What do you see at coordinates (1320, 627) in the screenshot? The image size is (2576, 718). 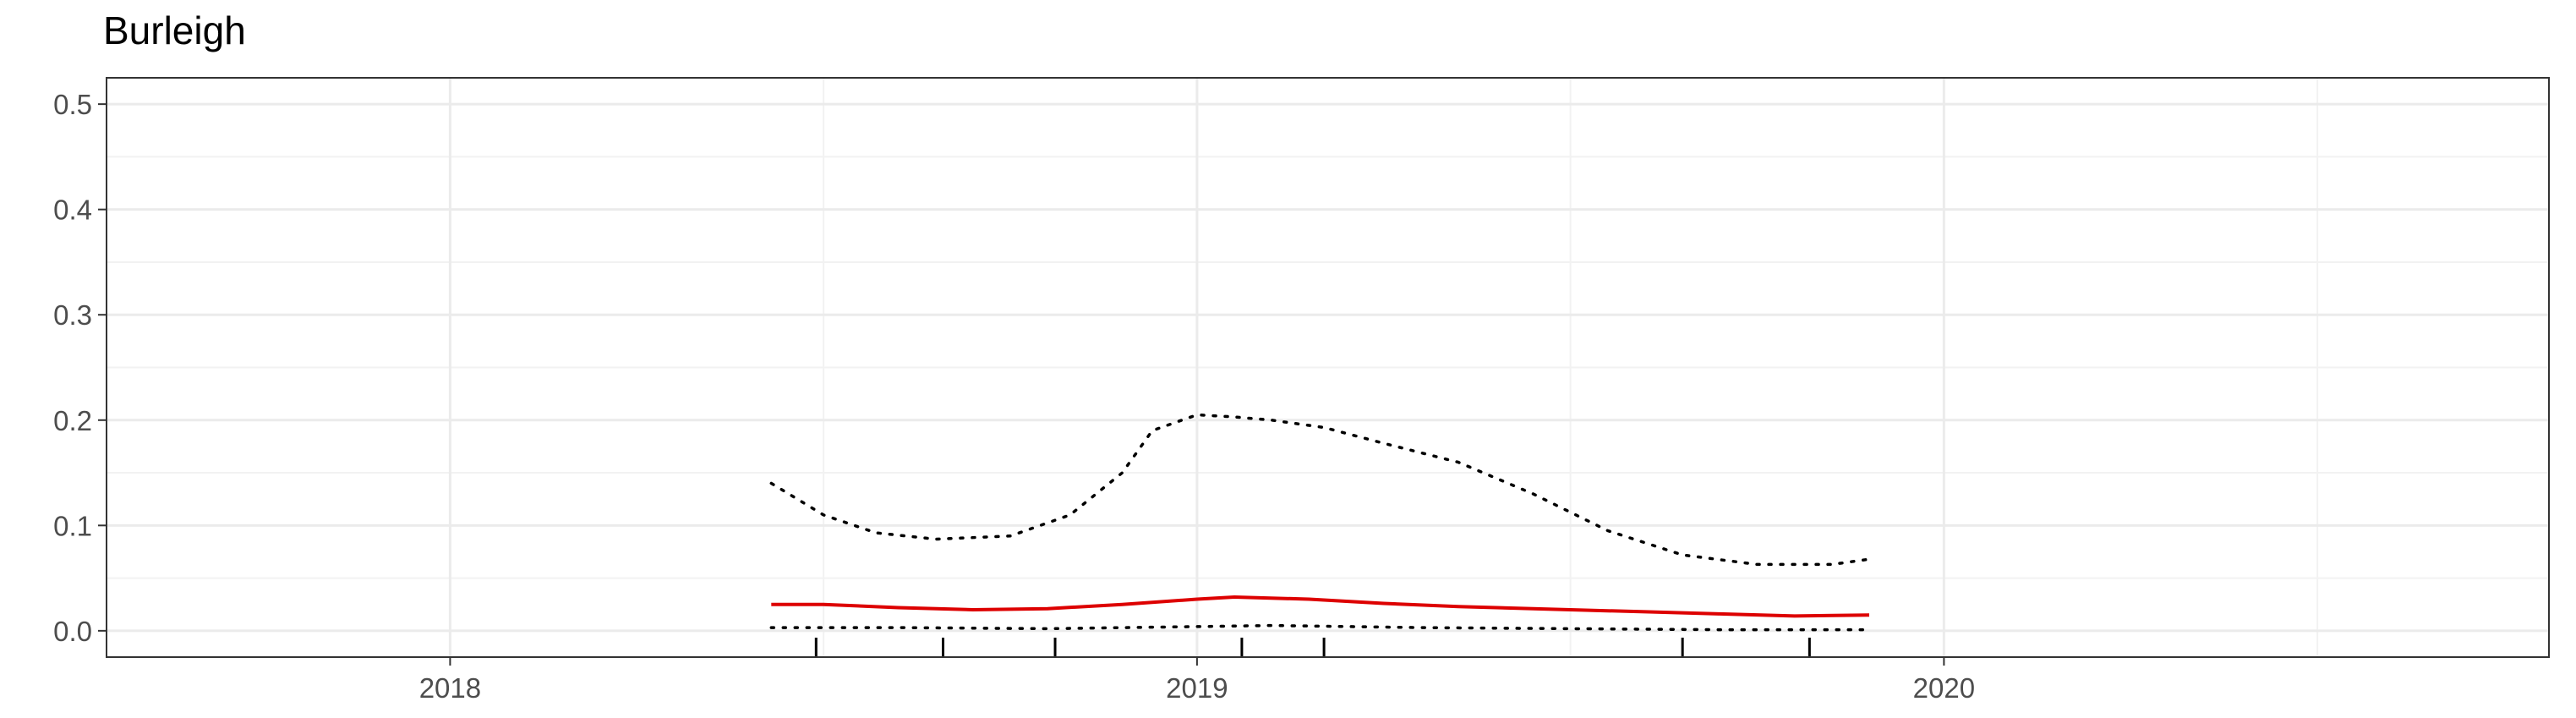 I see `series-line-lower-bound` at bounding box center [1320, 627].